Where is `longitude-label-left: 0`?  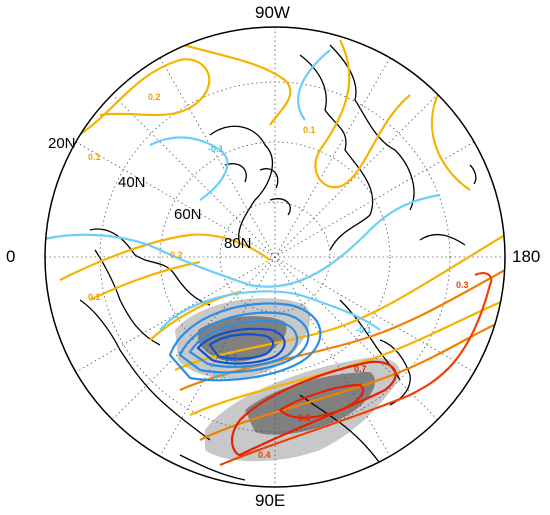 longitude-label-left: 0 is located at coordinates (11, 256).